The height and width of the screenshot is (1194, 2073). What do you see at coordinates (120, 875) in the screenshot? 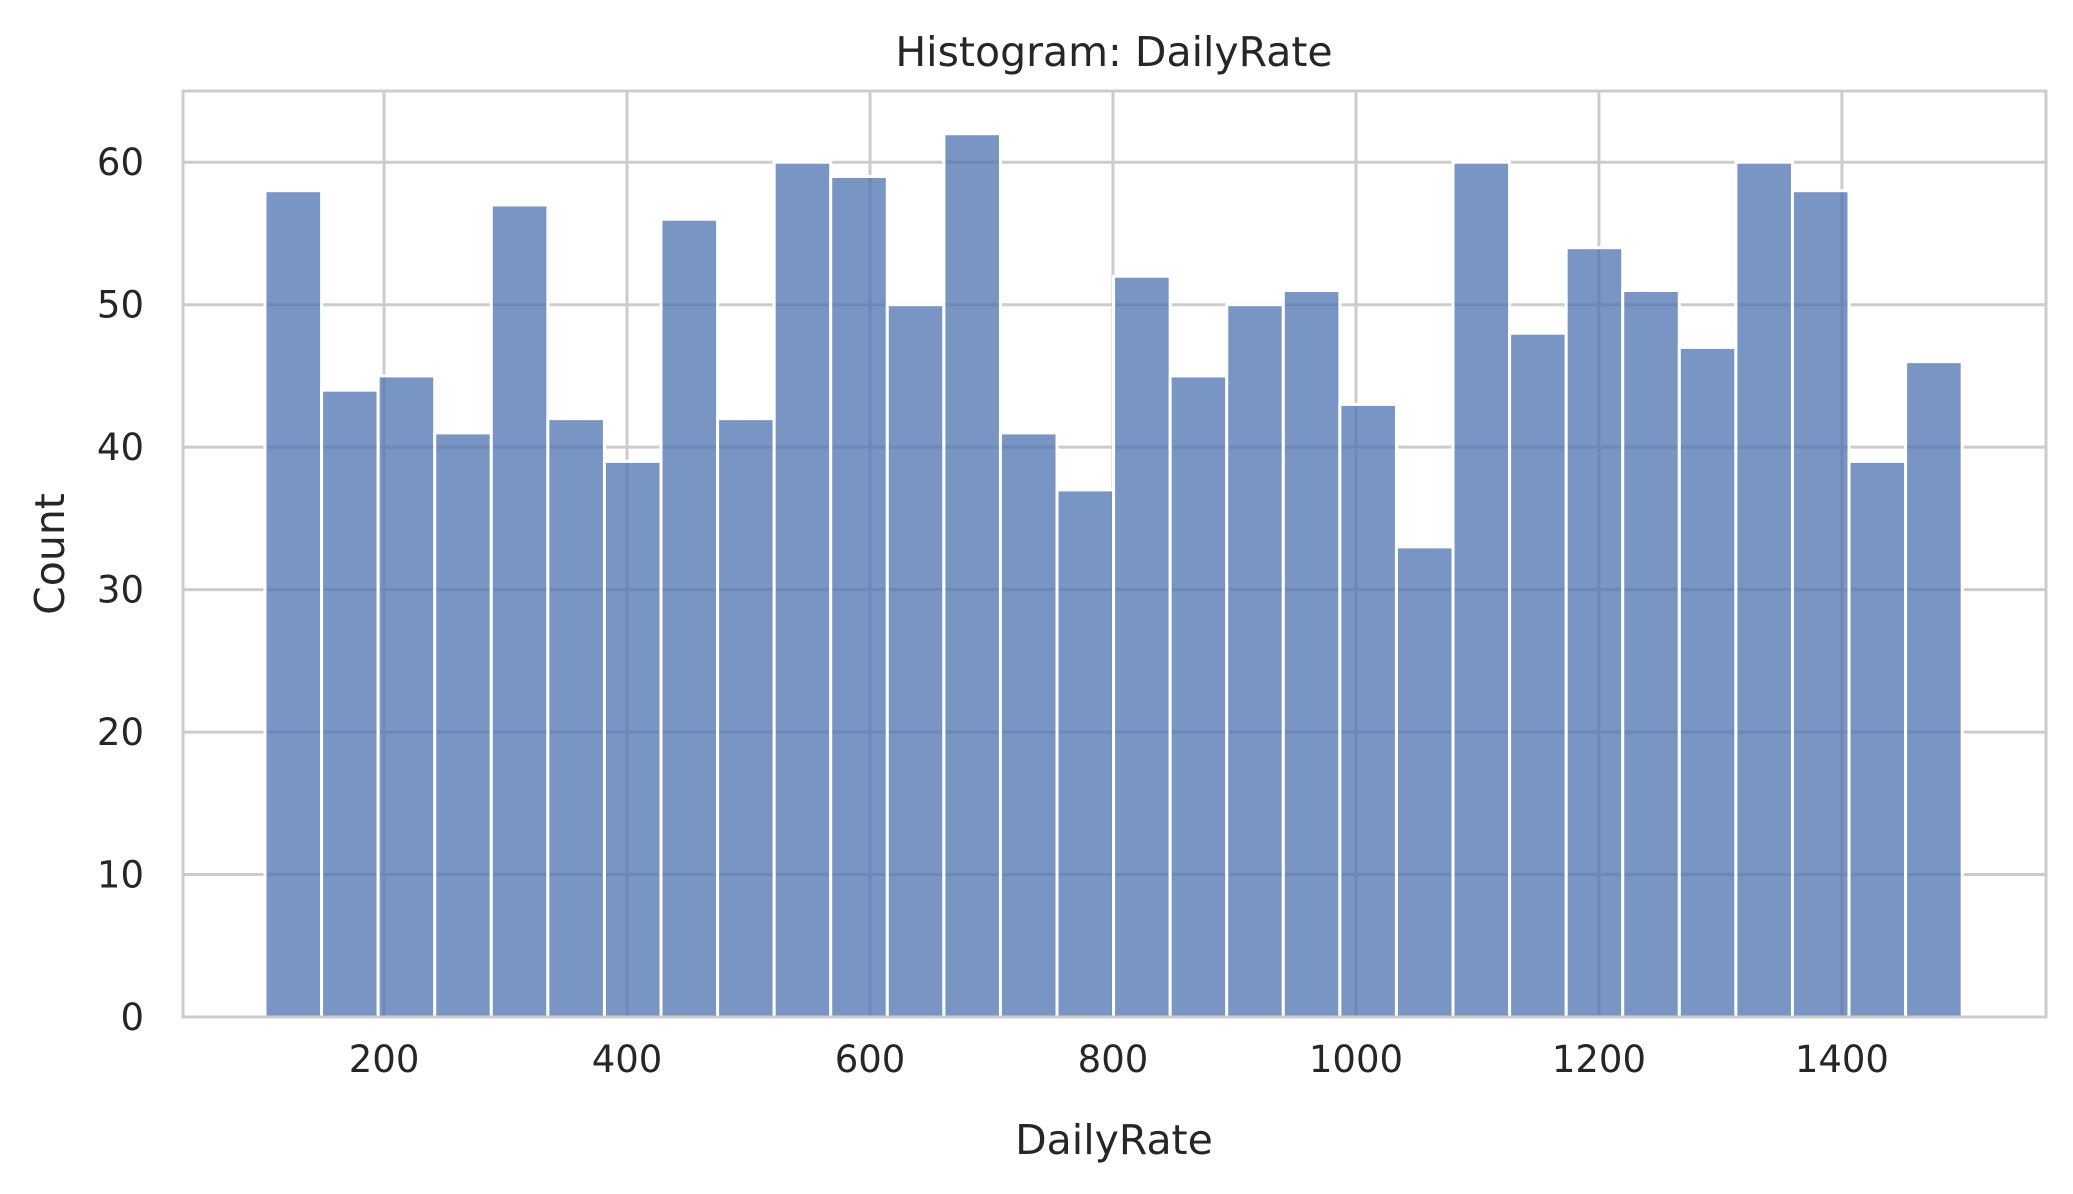
I see `y-tick-label: 10` at bounding box center [120, 875].